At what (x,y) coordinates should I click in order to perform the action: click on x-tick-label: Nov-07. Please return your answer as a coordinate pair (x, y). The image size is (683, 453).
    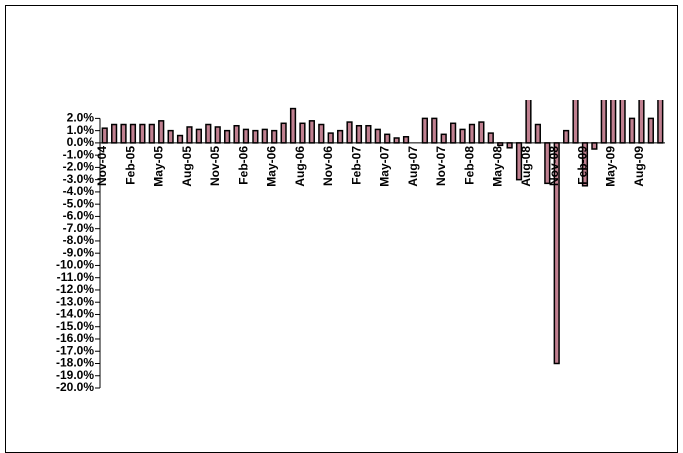
    Looking at the image, I should click on (441, 166).